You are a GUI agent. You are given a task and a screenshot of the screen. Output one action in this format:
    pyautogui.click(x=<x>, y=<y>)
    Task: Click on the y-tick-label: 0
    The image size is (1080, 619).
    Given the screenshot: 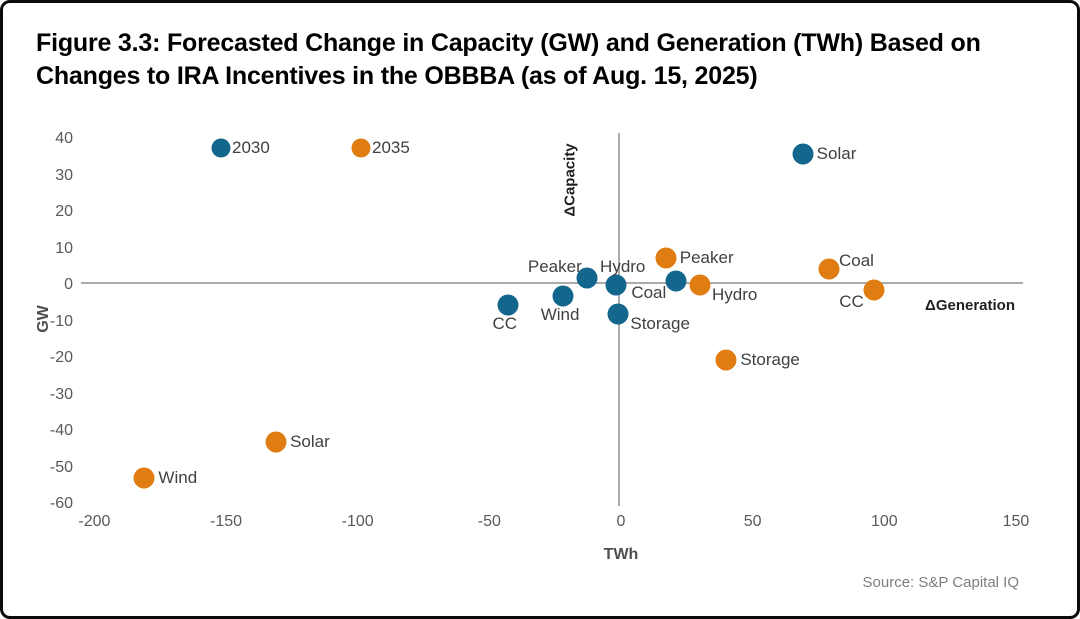 What is the action you would take?
    pyautogui.click(x=68, y=284)
    